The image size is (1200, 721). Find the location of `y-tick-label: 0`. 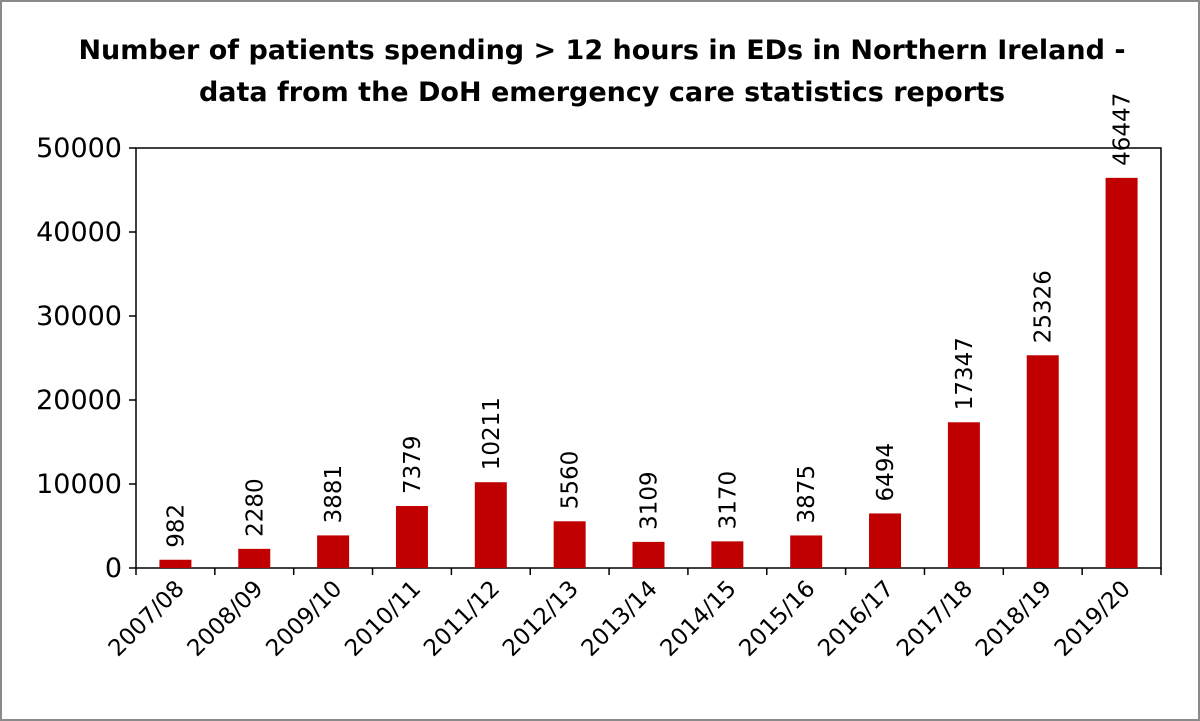

y-tick-label: 0 is located at coordinates (113, 568).